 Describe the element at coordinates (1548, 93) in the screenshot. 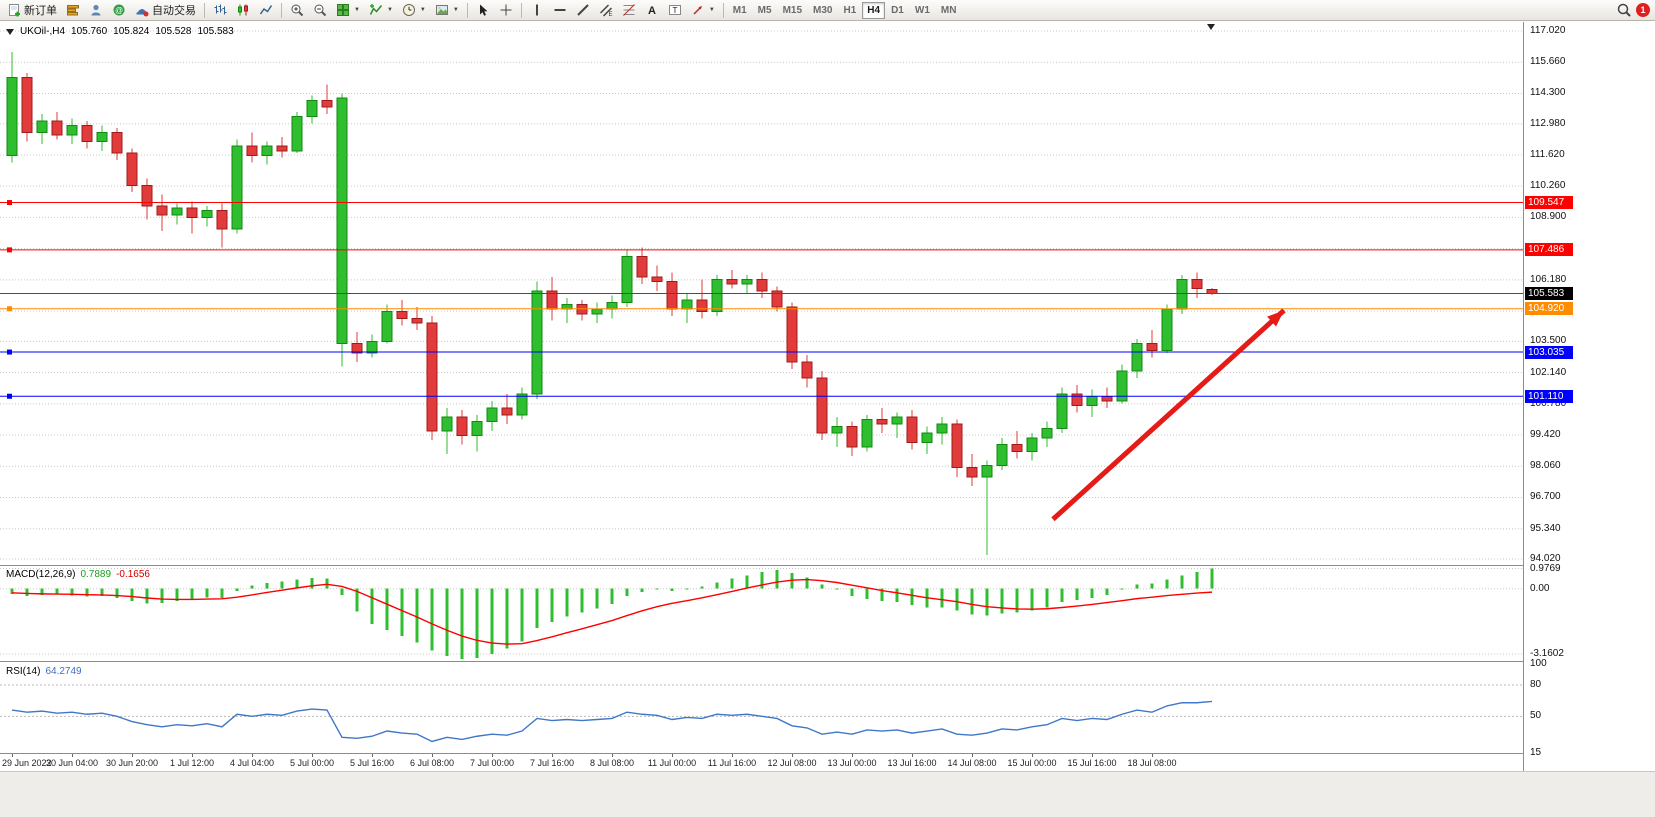

I see `price-tick-label: 114.300` at that location.